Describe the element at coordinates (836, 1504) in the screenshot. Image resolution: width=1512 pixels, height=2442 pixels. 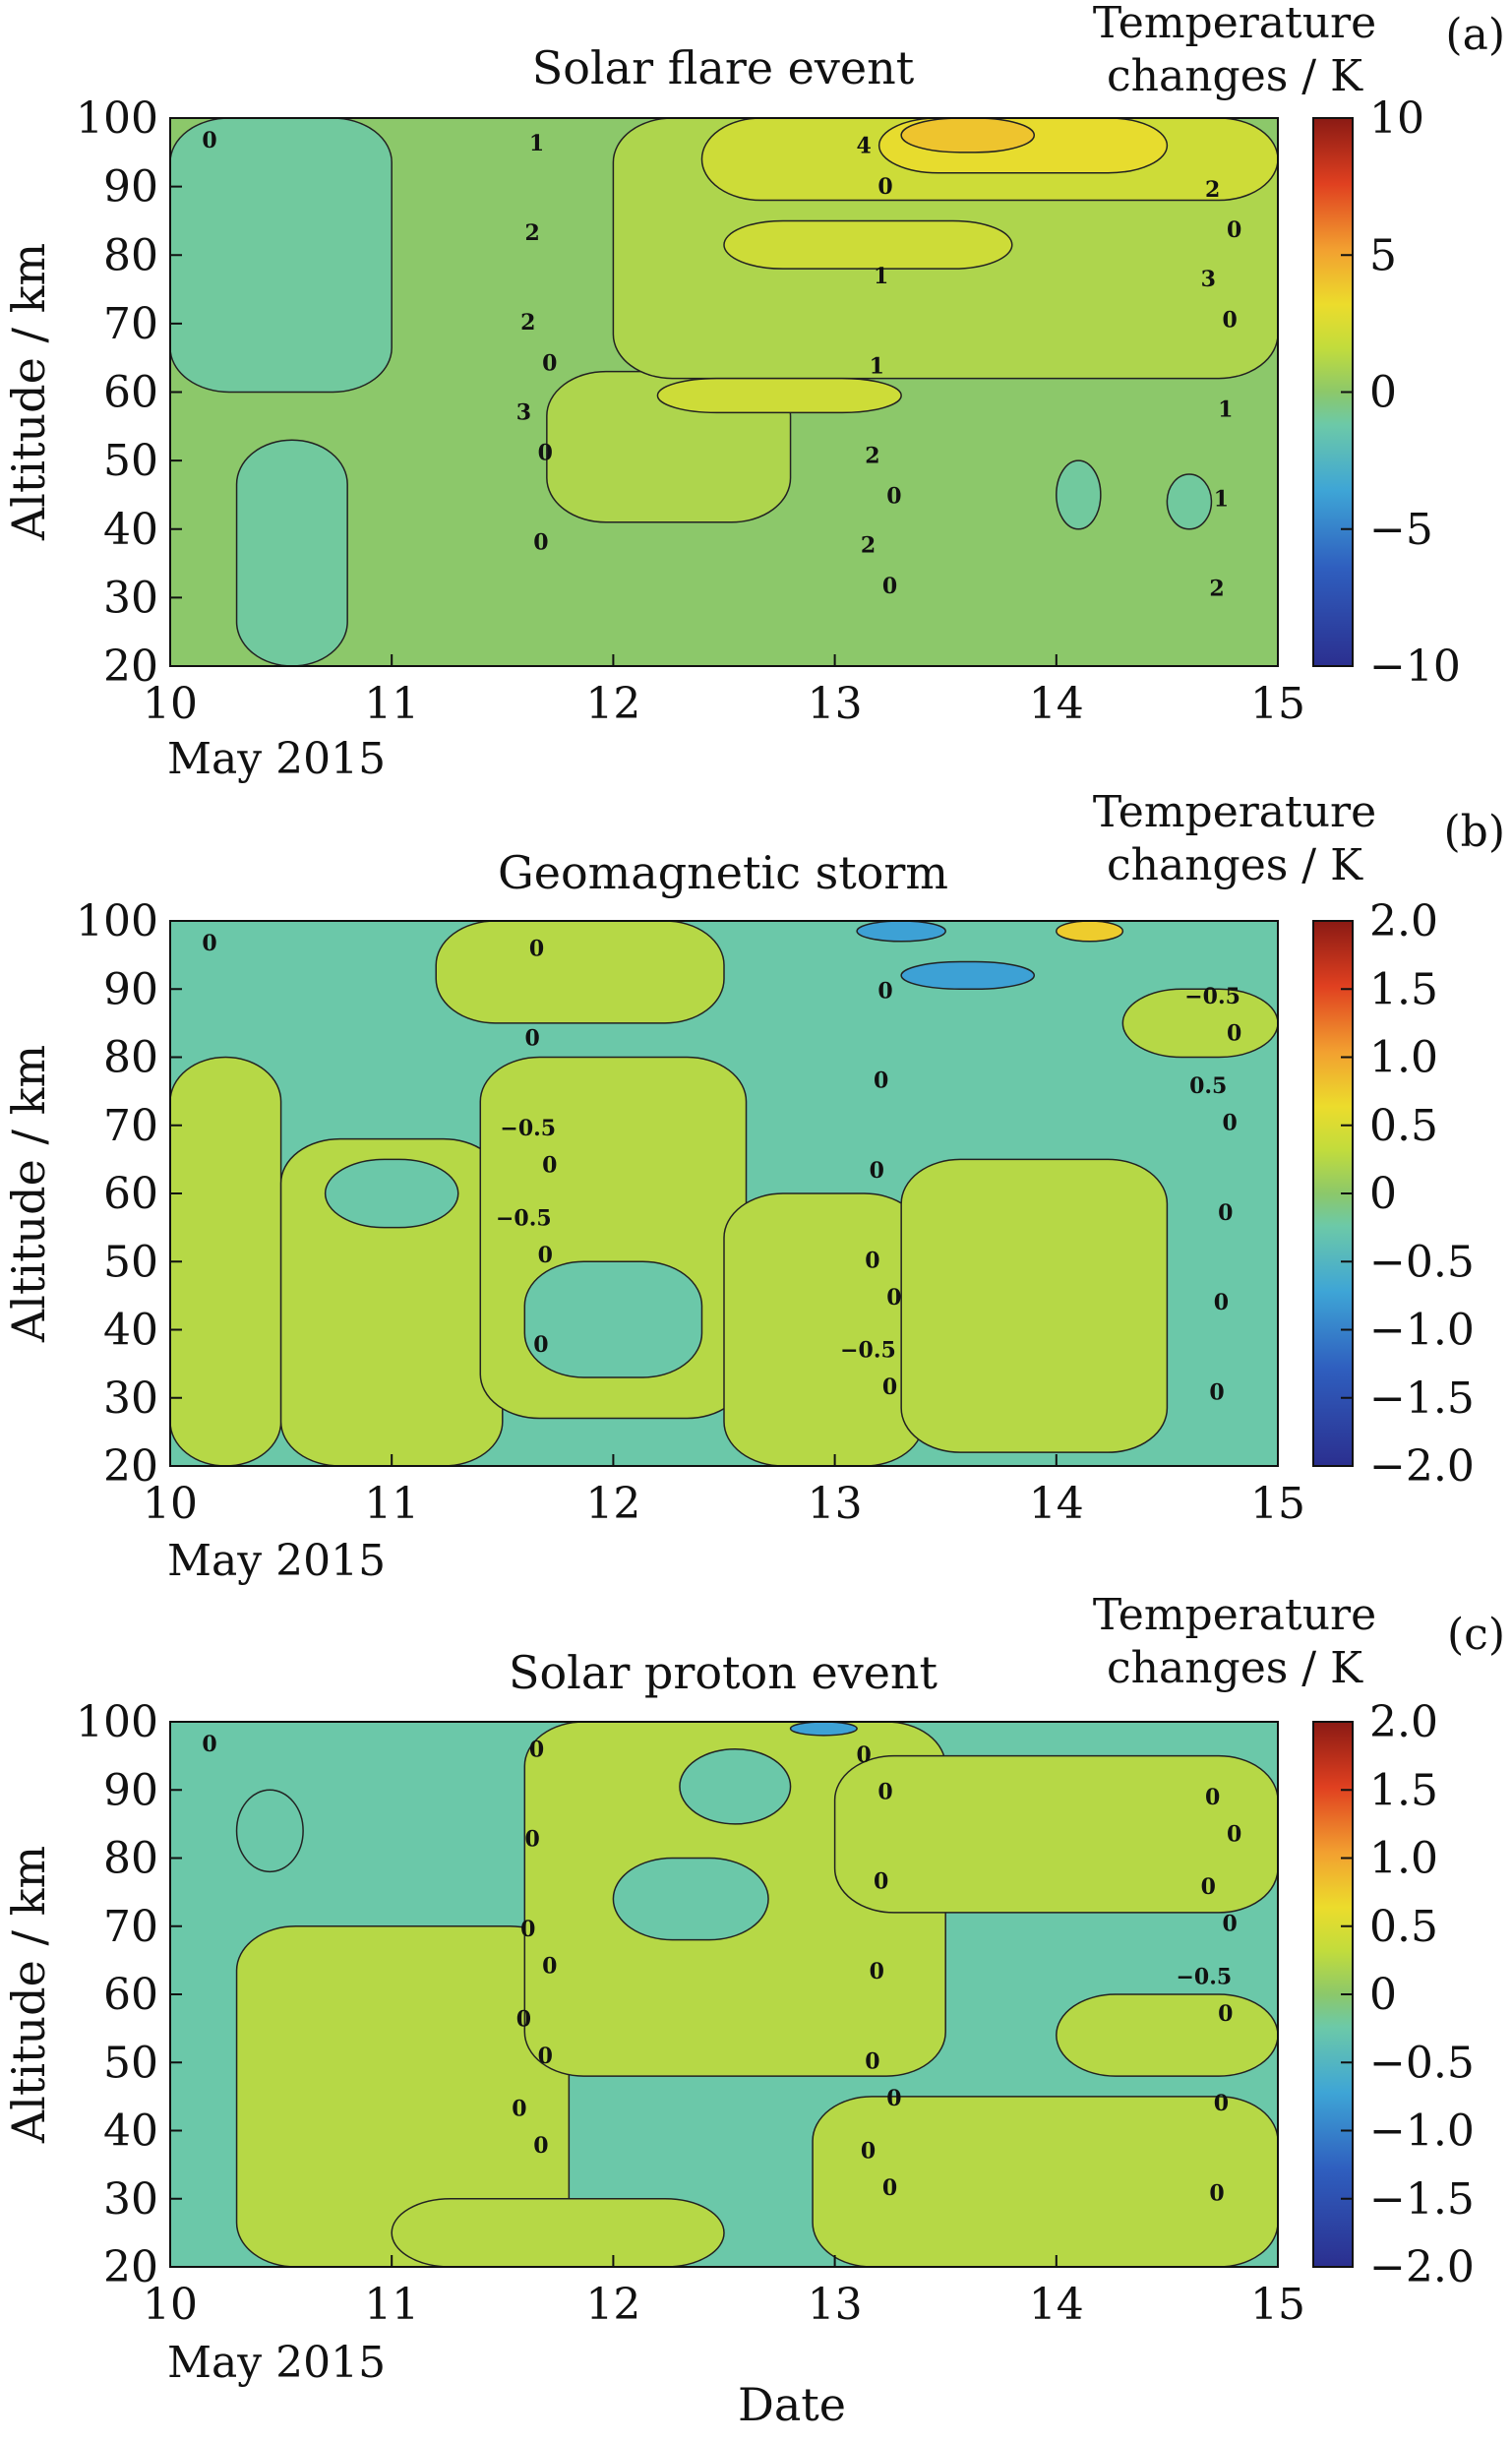
I see `panel-b-x-tick-label: 13` at that location.